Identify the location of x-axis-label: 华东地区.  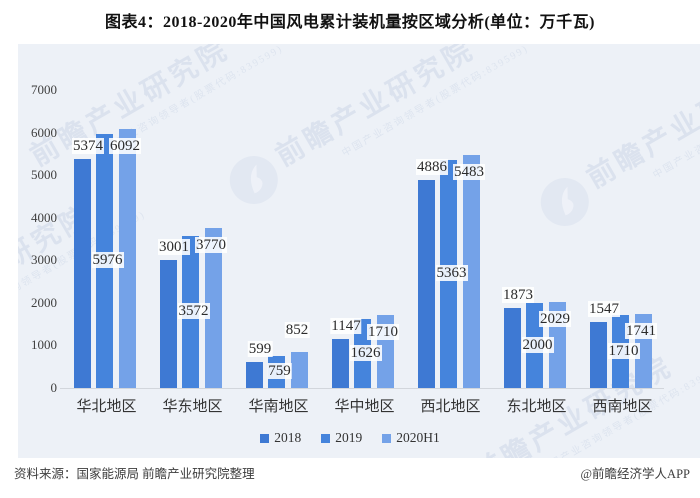
(192, 407).